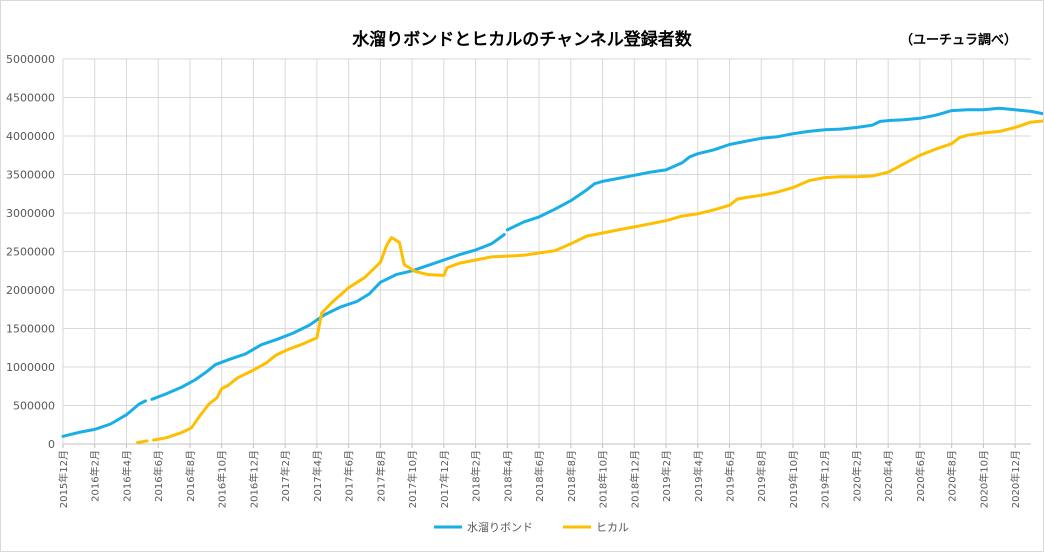 The width and height of the screenshot is (1044, 552). Describe the element at coordinates (253, 479) in the screenshot. I see `x-tick-label: 2016年12月` at that location.